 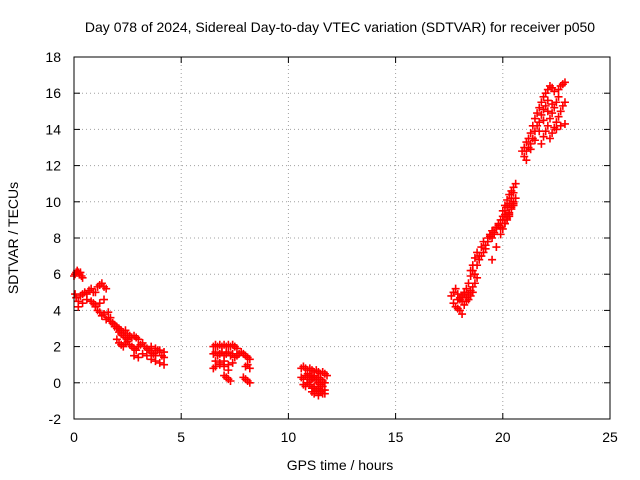 What do you see at coordinates (57, 274) in the screenshot?
I see `y-tick-label: 6` at bounding box center [57, 274].